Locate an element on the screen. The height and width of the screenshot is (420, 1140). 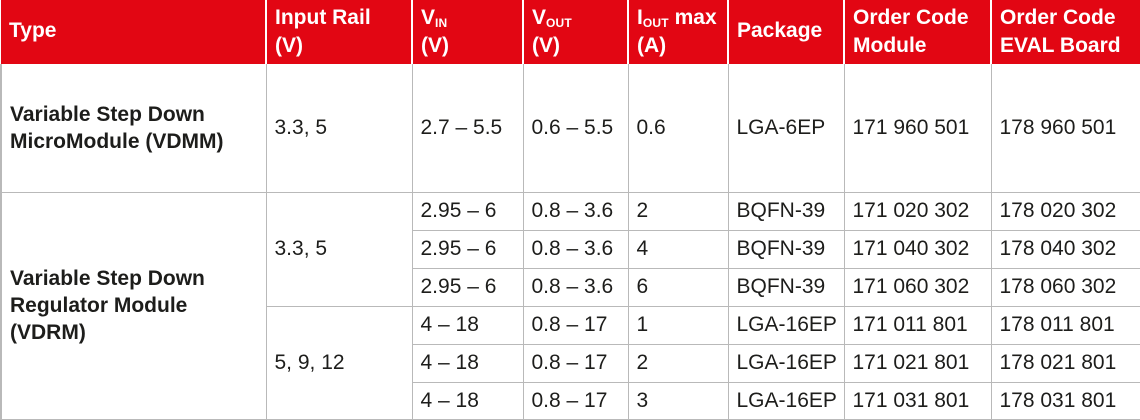
header-line1: Input Rail is located at coordinates (323, 17).